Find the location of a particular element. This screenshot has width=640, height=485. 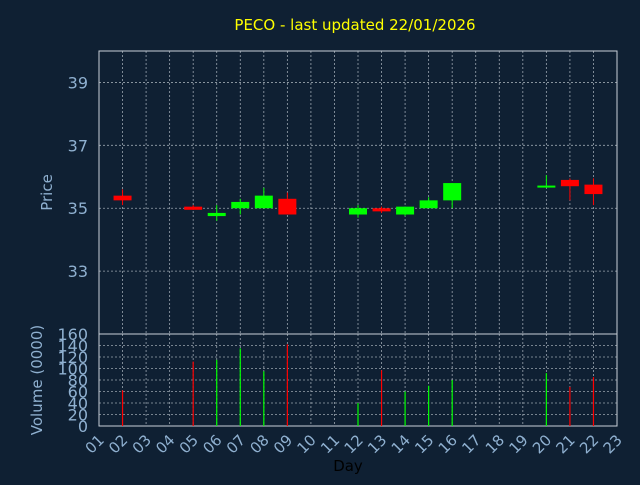

volume-ytick-label: 120 is located at coordinates (72, 357).